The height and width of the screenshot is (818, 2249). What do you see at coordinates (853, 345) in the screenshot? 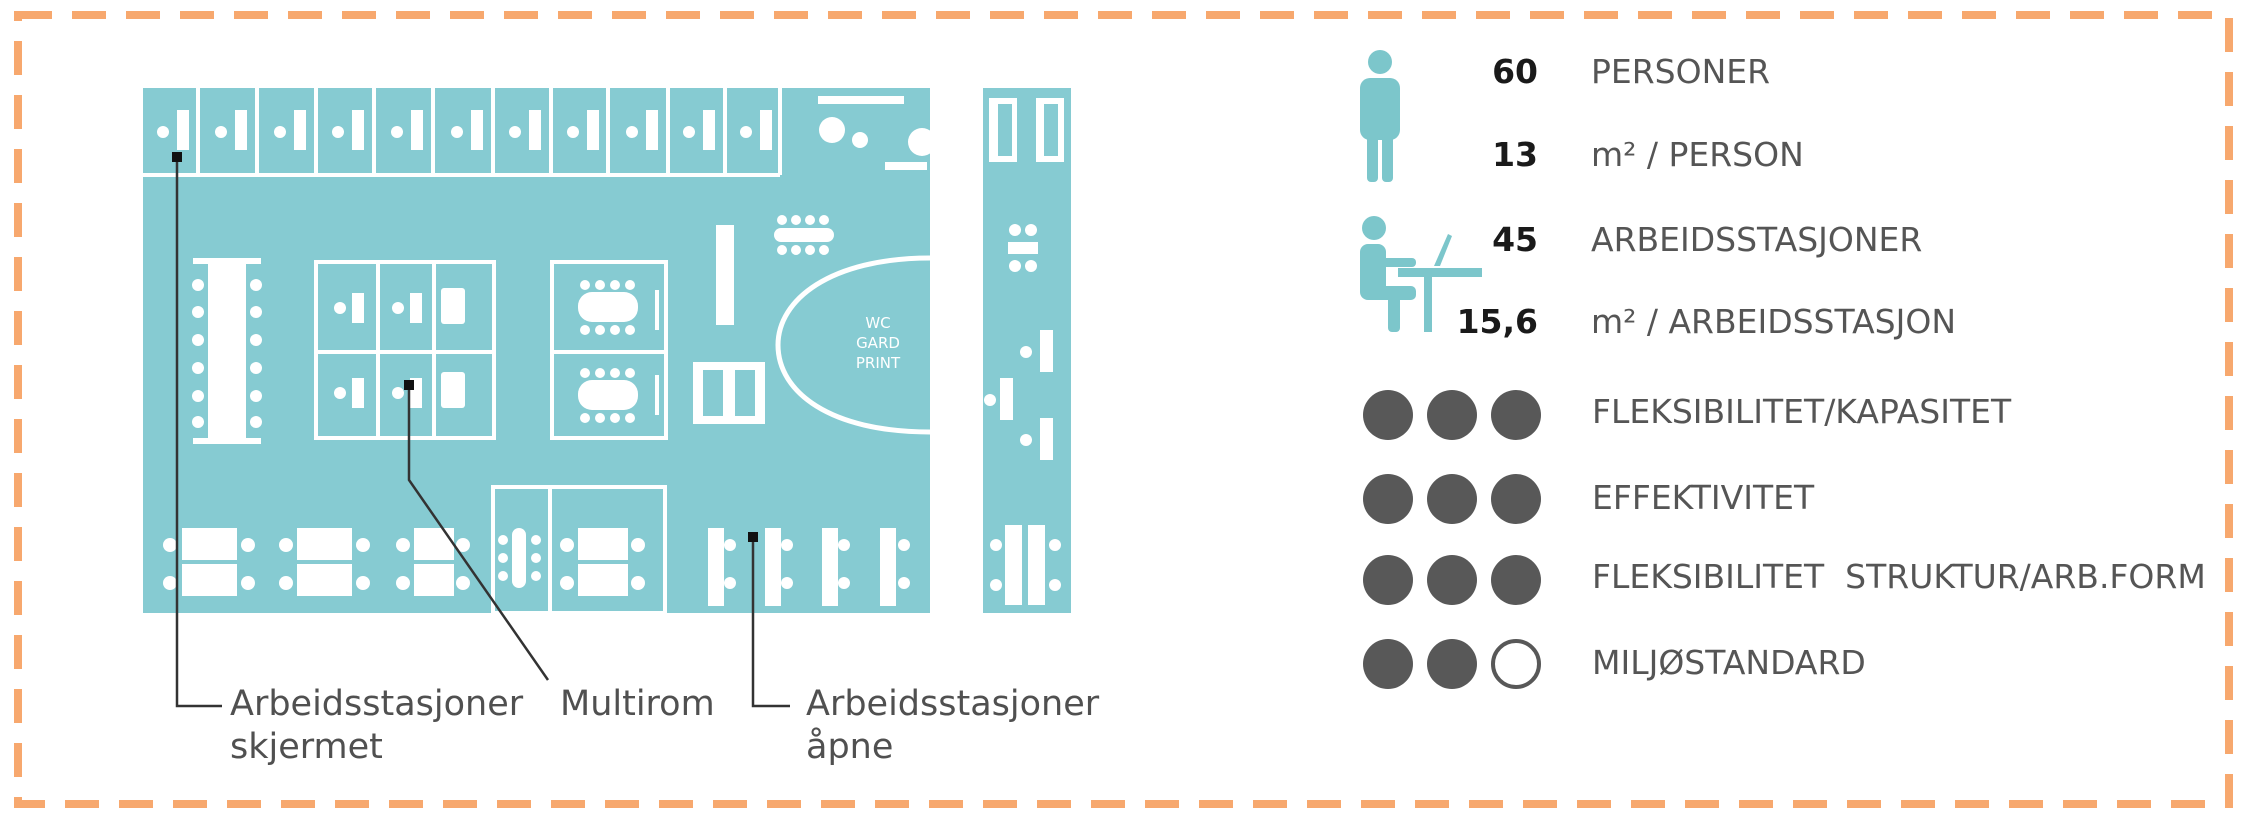
I see `wc-zone-outline` at bounding box center [853, 345].